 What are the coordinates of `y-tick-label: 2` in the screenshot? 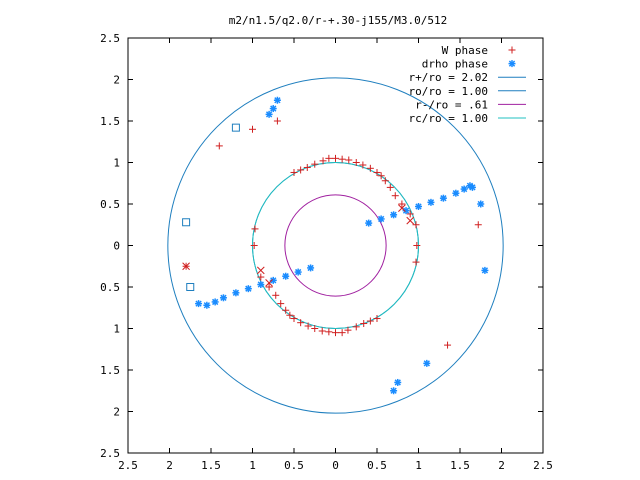 It's located at (116, 80).